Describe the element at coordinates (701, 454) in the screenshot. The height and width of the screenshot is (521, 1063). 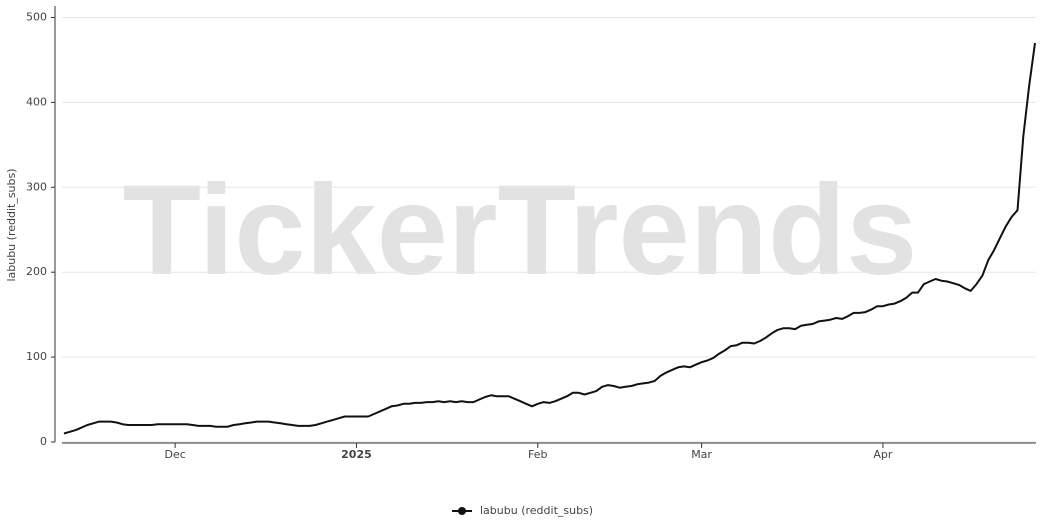
I see `x-tick-label: Mar` at that location.